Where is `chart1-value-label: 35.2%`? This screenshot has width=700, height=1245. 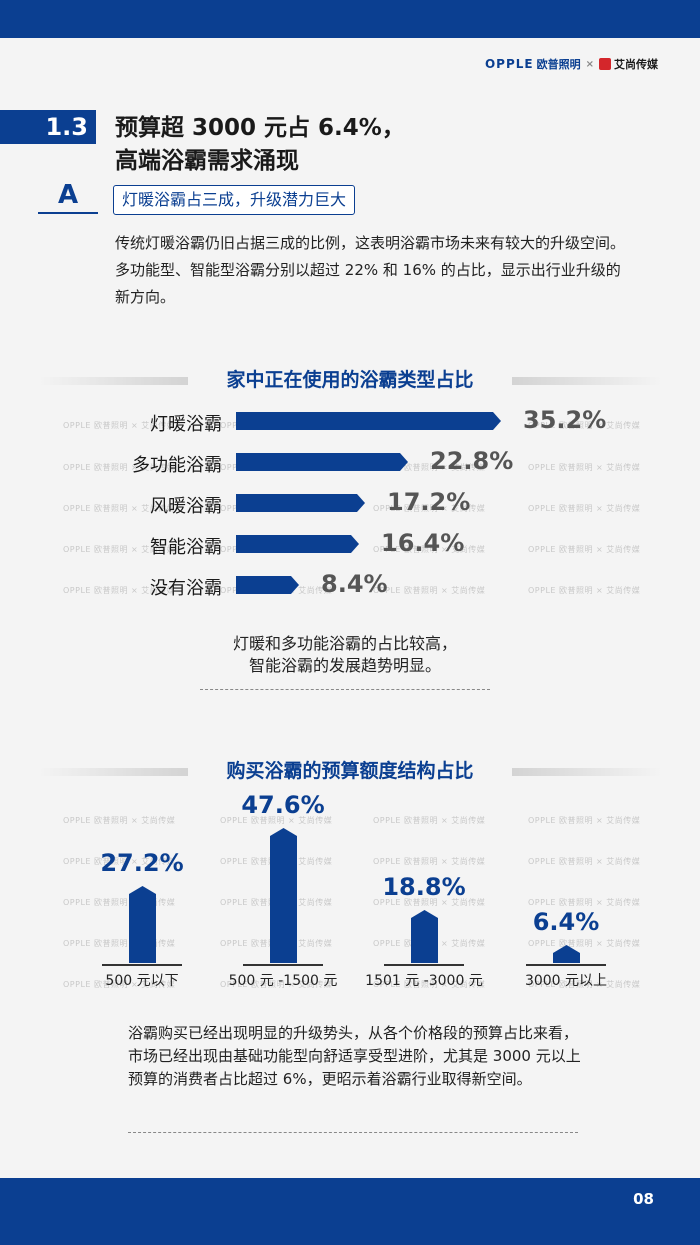
chart1-value-label: 35.2% is located at coordinates (565, 420).